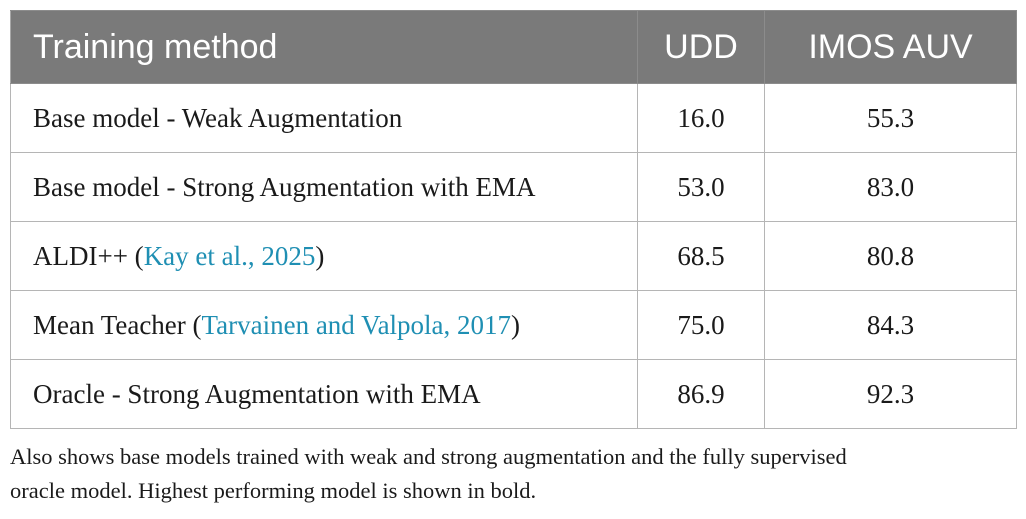 The image size is (1026, 519). I want to click on cell-udd: 16.0, so click(701, 118).